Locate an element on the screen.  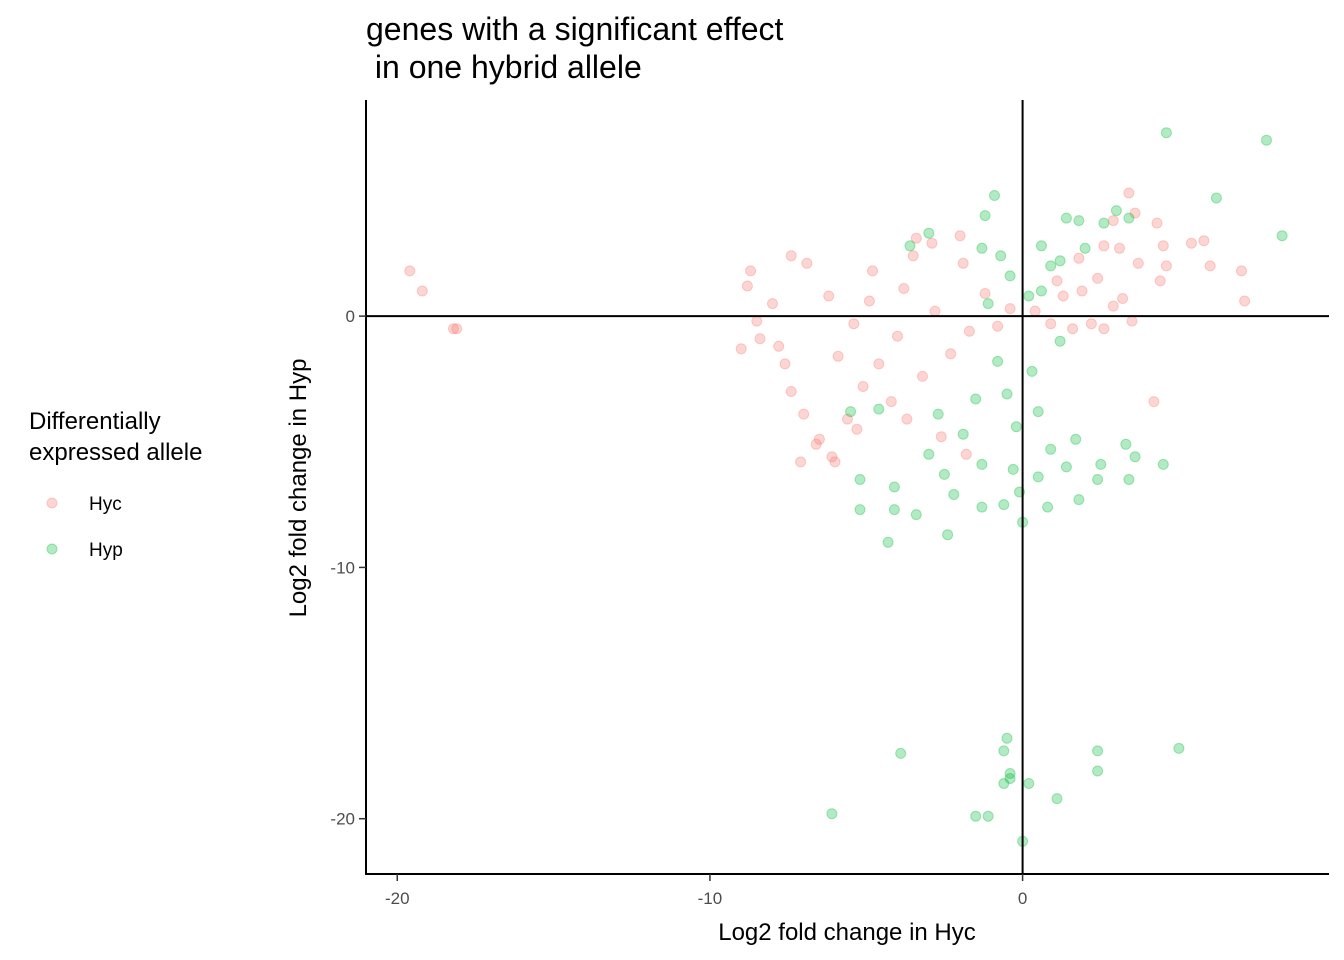
legend: Differentially expressed allele Hyc Hyp is located at coordinates (115, 484).